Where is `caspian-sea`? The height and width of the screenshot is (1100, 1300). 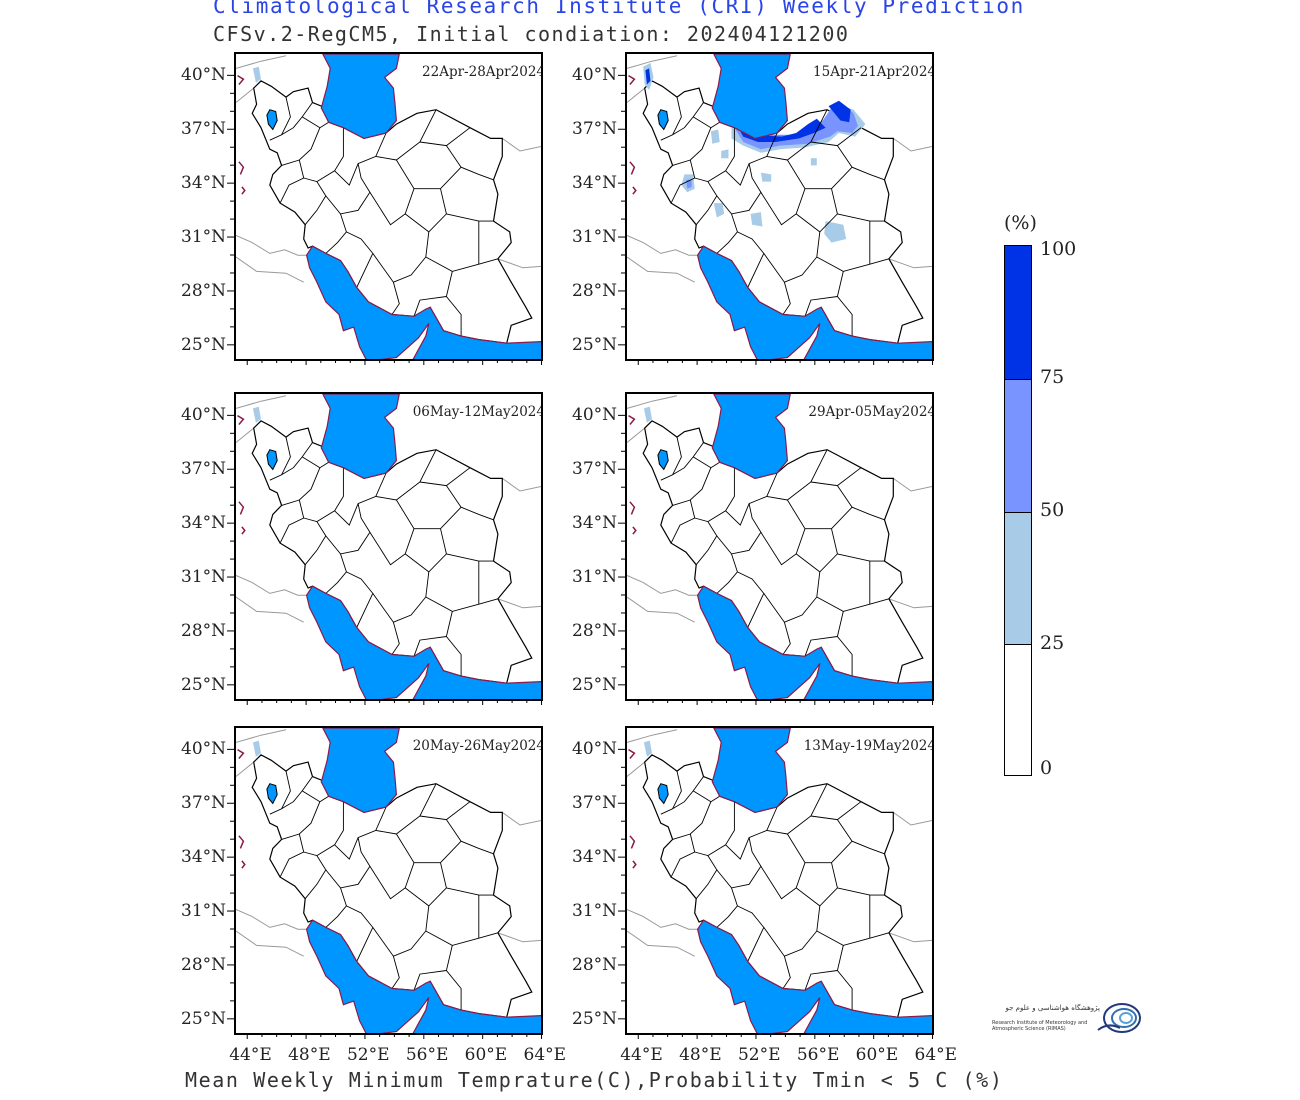
caspian-sea is located at coordinates (751, 437).